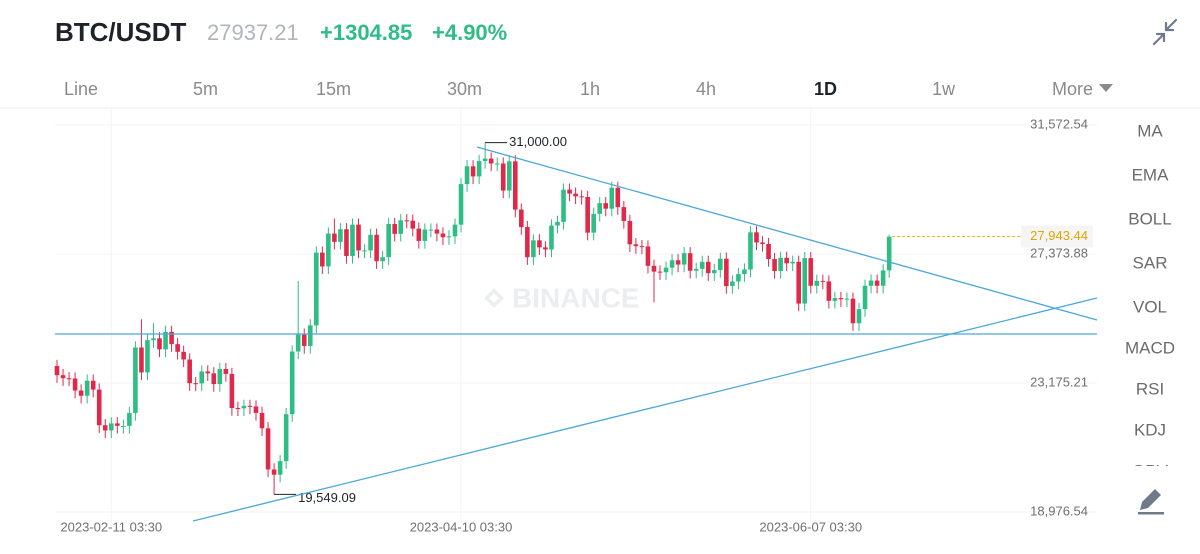 The height and width of the screenshot is (554, 1200). What do you see at coordinates (461, 526) in the screenshot?
I see `x-tick-label: 2023-04-10 03:30` at bounding box center [461, 526].